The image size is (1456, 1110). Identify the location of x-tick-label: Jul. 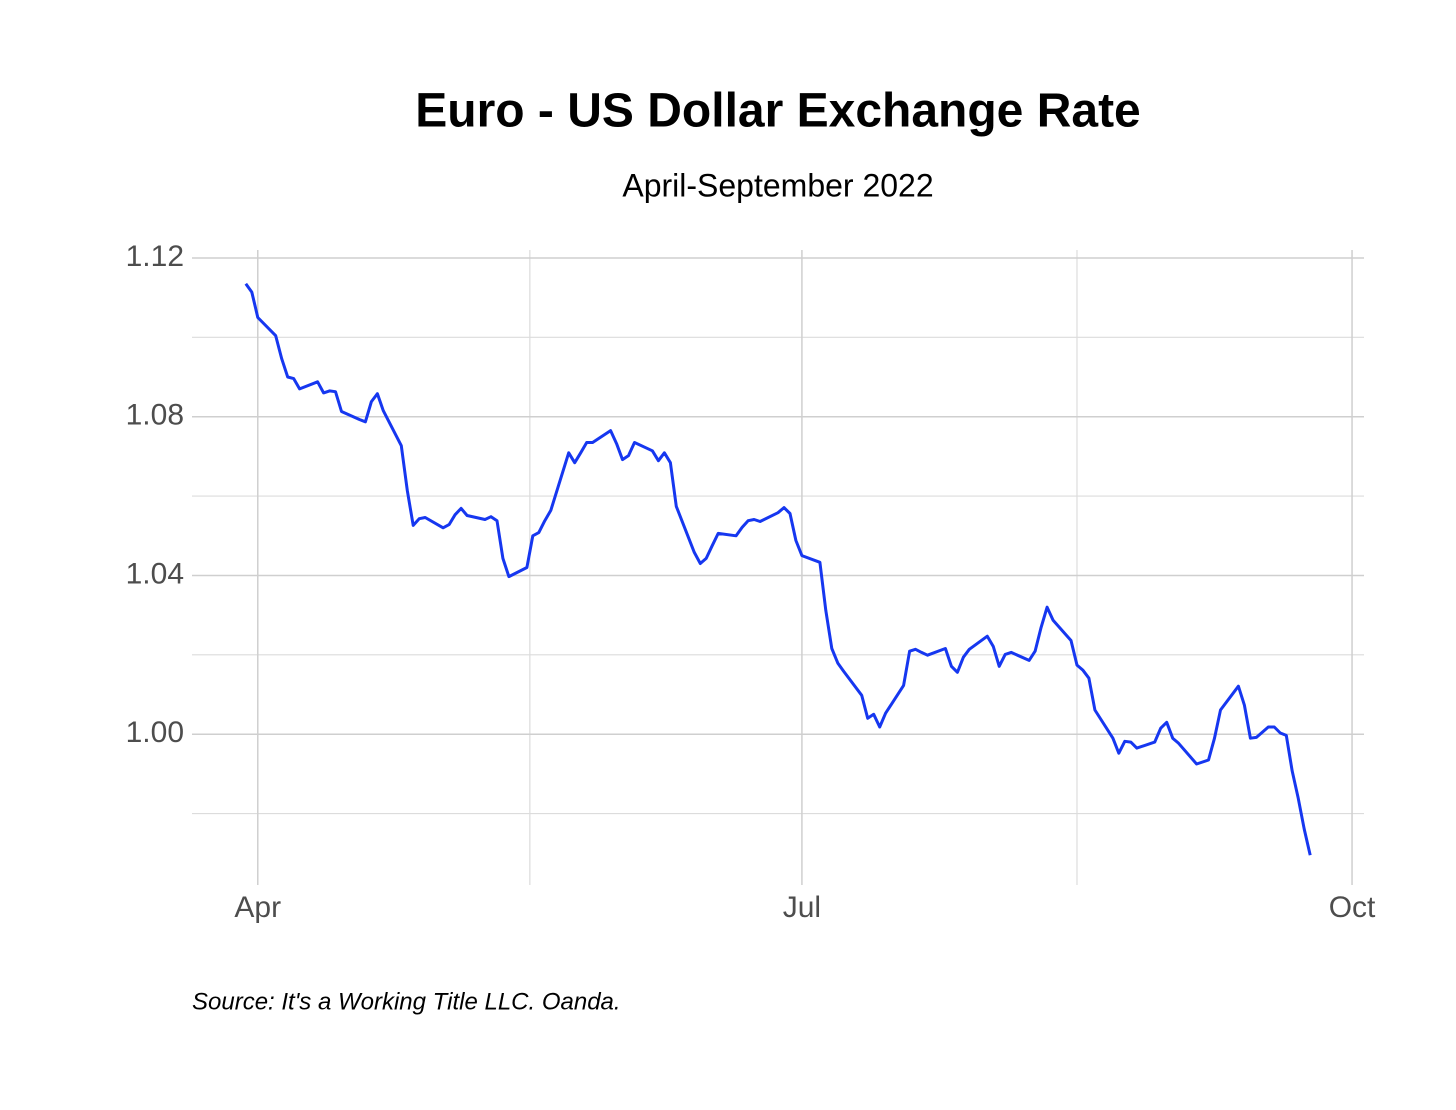
(802, 907).